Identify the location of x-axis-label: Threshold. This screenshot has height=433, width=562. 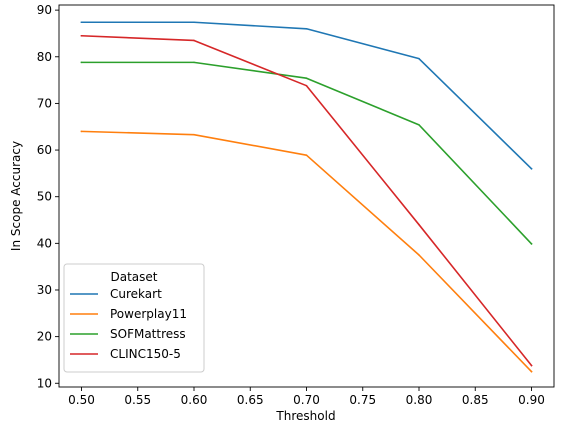
(305, 416).